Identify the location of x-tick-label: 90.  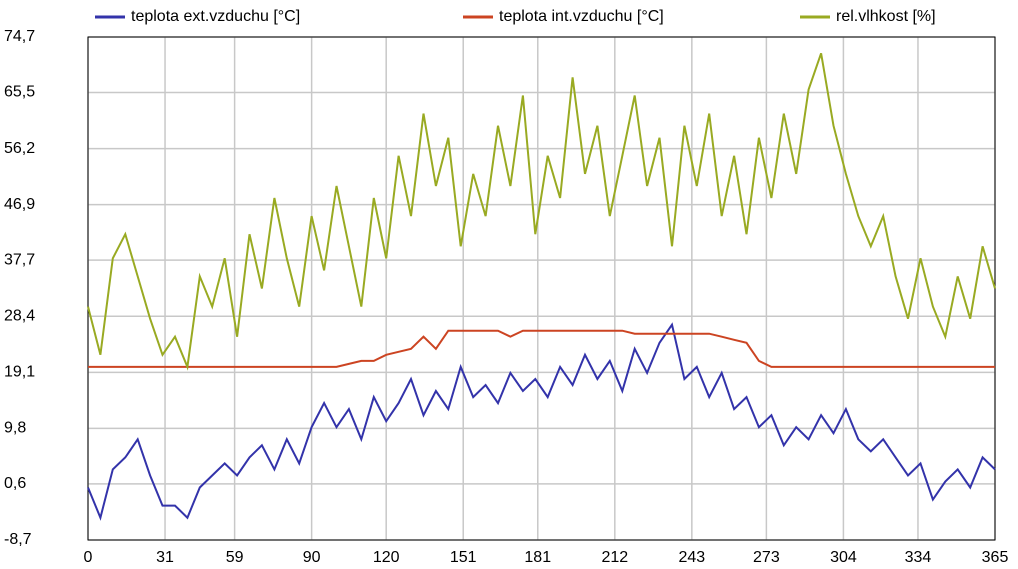
(312, 557).